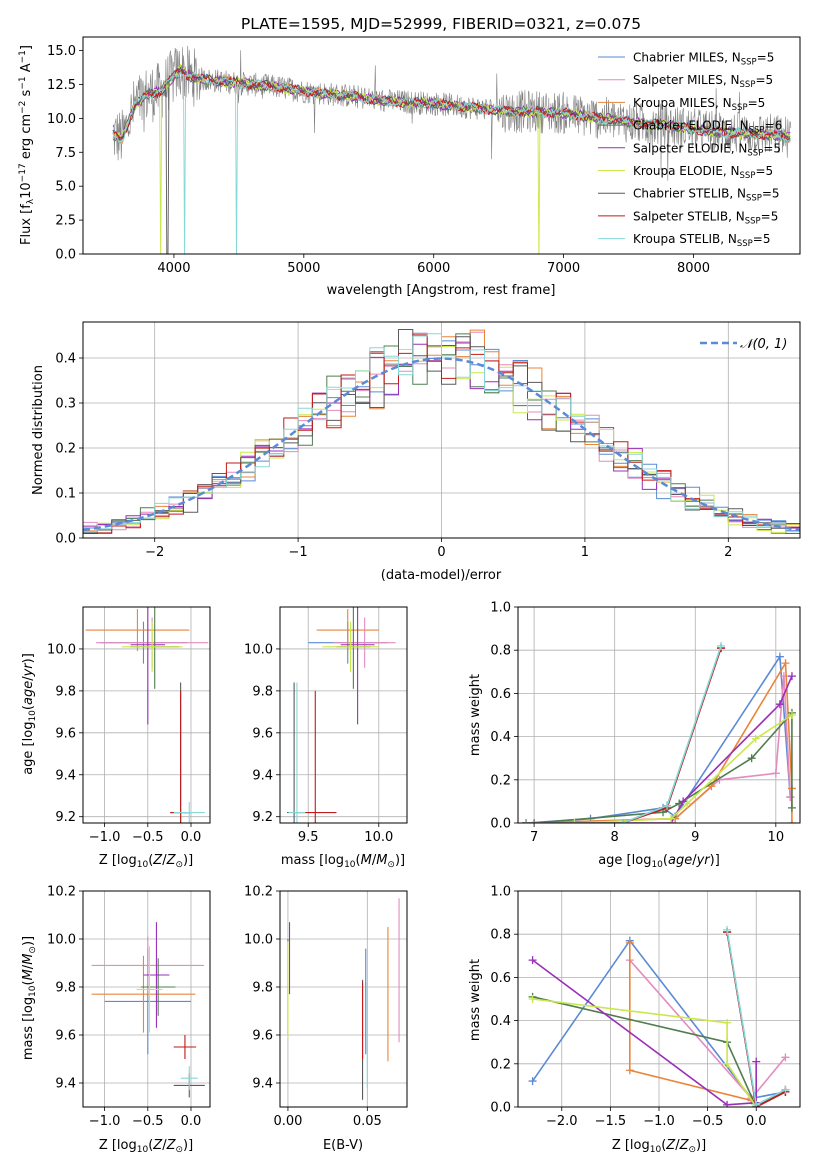  Describe the element at coordinates (475, 715) in the screenshot. I see `weight-vs-age-ylabel: mass weight` at that location.